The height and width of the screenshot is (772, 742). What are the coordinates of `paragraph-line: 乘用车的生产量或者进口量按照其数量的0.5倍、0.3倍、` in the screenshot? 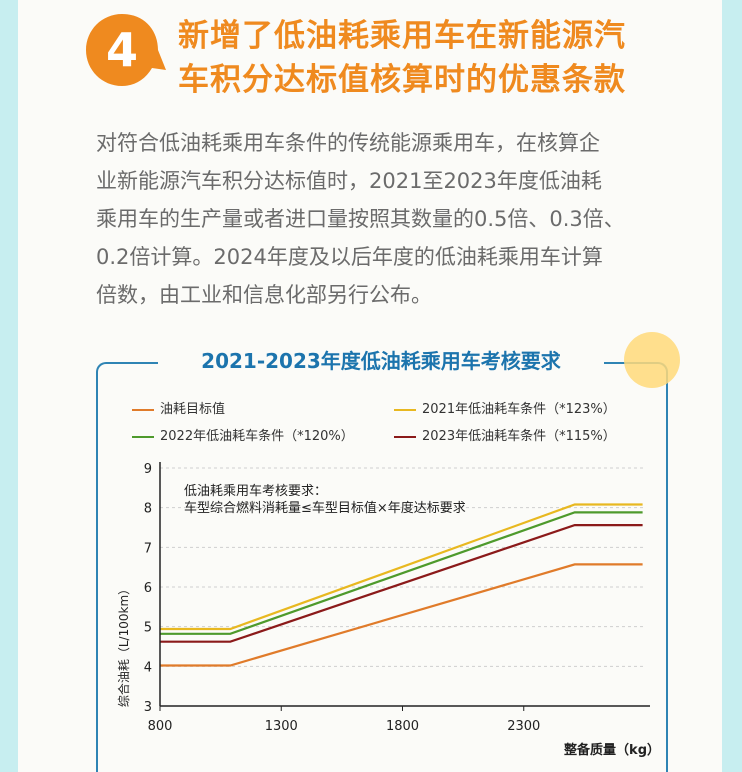 It's located at (360, 219).